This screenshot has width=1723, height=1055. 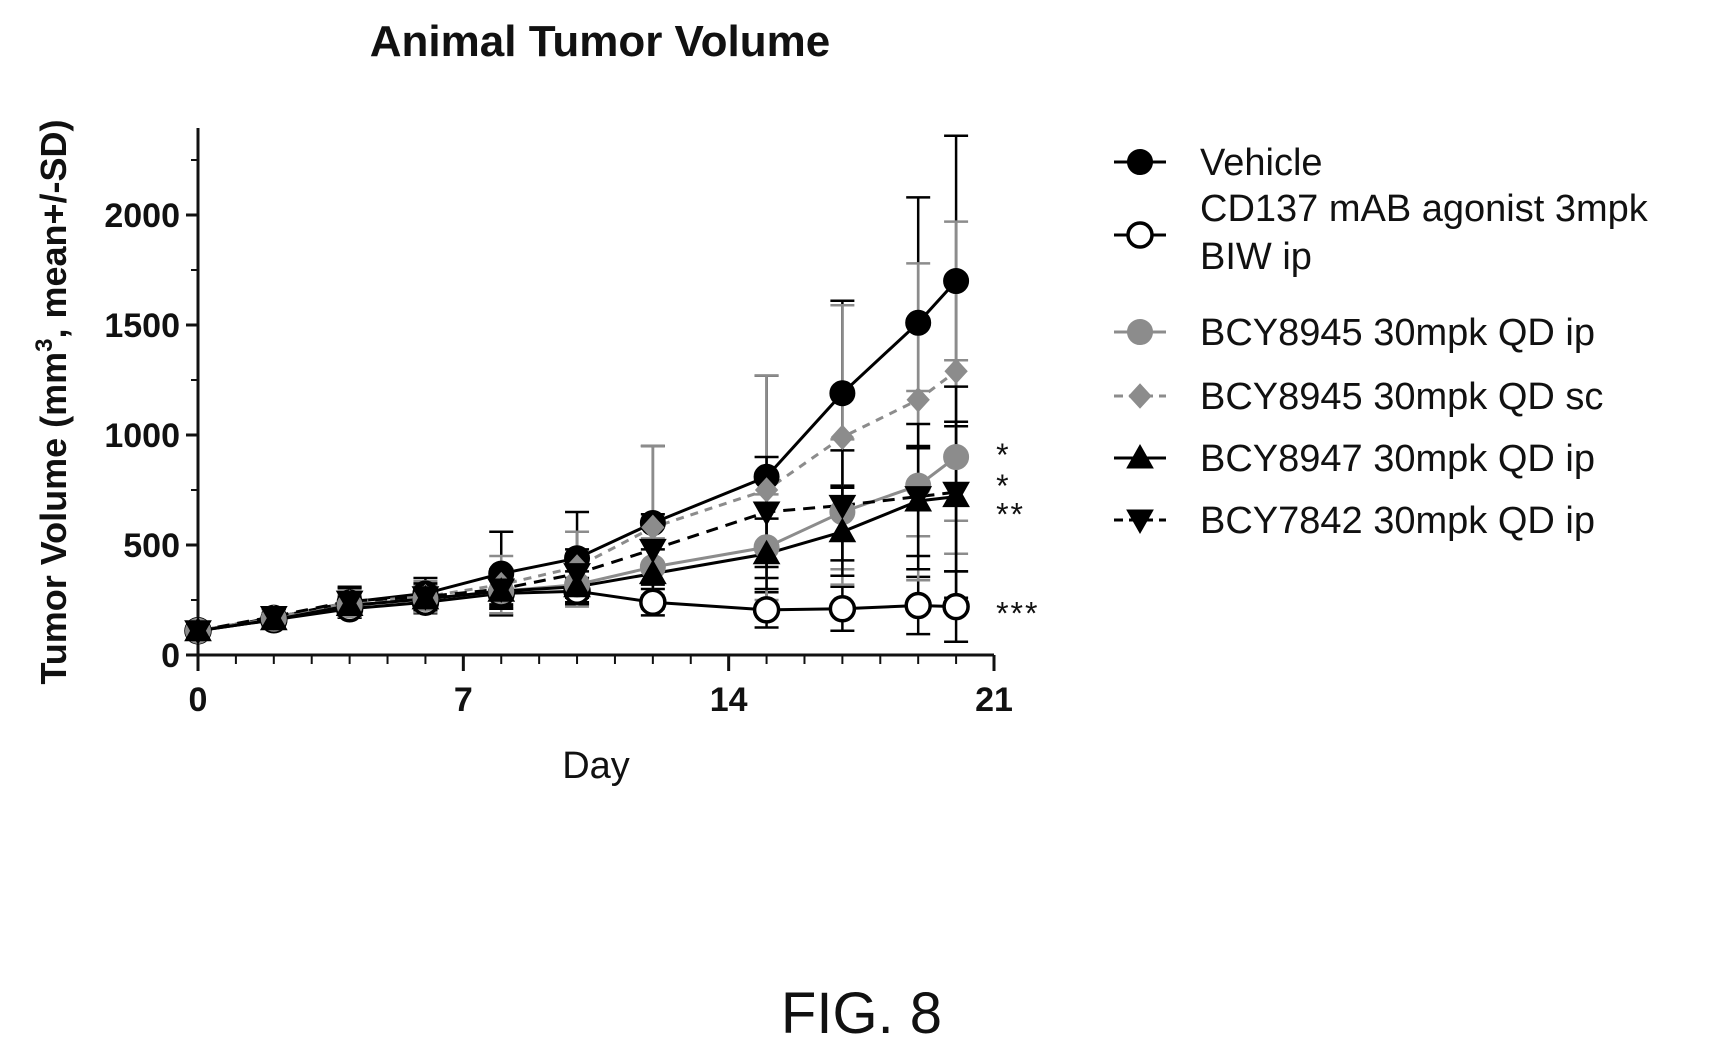 What do you see at coordinates (53, 518) in the screenshot?
I see `y-axis-label-main: Tumor Volume (mm` at bounding box center [53, 518].